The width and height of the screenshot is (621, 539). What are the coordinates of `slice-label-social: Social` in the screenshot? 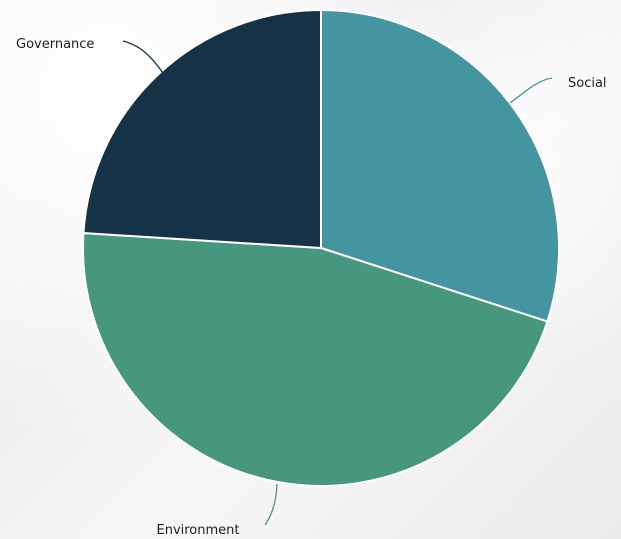 It's located at (587, 83).